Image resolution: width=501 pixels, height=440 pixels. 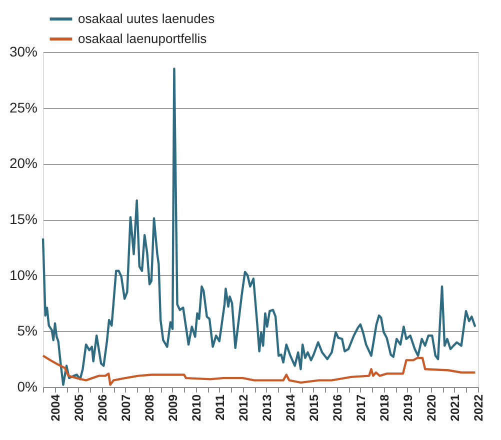 What do you see at coordinates (290, 408) in the screenshot?
I see `x-tick-label: 2014` at bounding box center [290, 408].